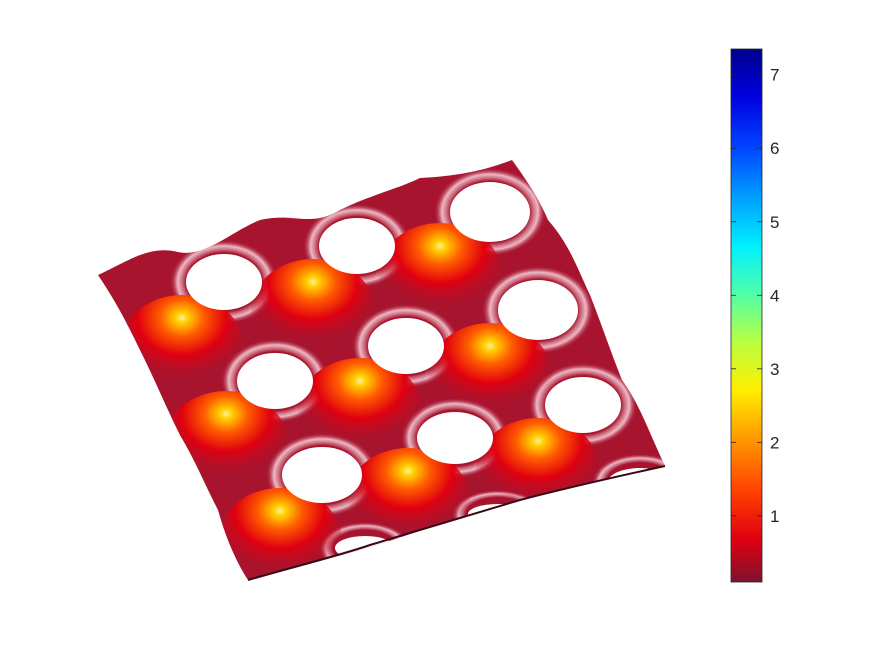  Describe the element at coordinates (628, 482) in the screenshot. I see `hole-rim` at that location.